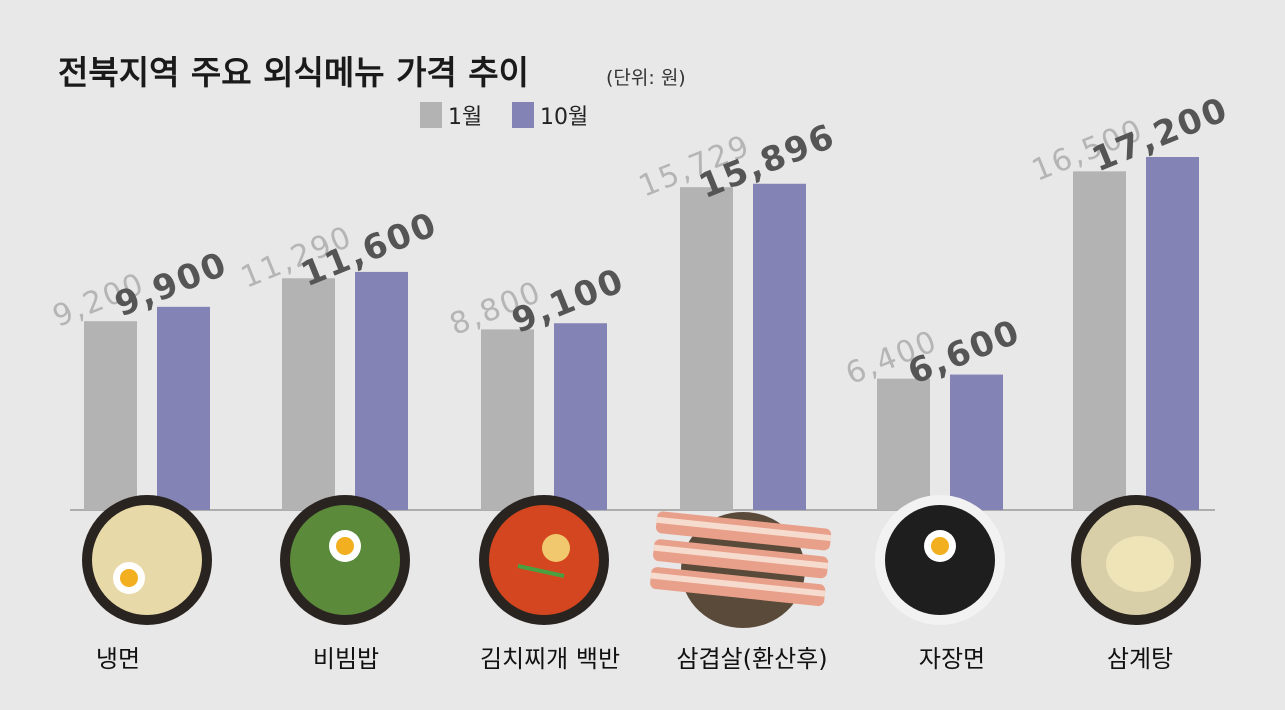  What do you see at coordinates (293, 72) in the screenshot?
I see `chart-title: 전북지역 주요 외식메뉴 가격 추이` at bounding box center [293, 72].